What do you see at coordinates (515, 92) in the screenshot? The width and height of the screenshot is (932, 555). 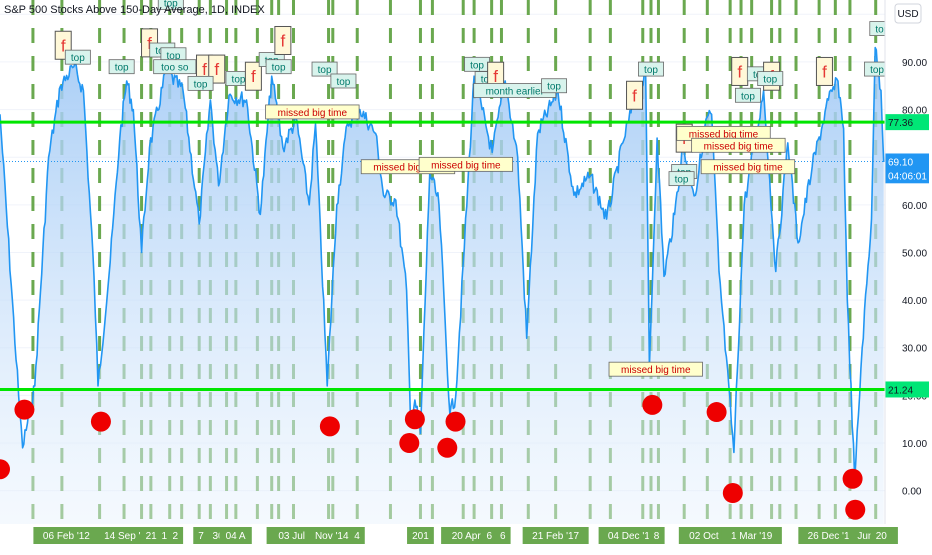 I see `top-note-text: month earlier` at bounding box center [515, 92].